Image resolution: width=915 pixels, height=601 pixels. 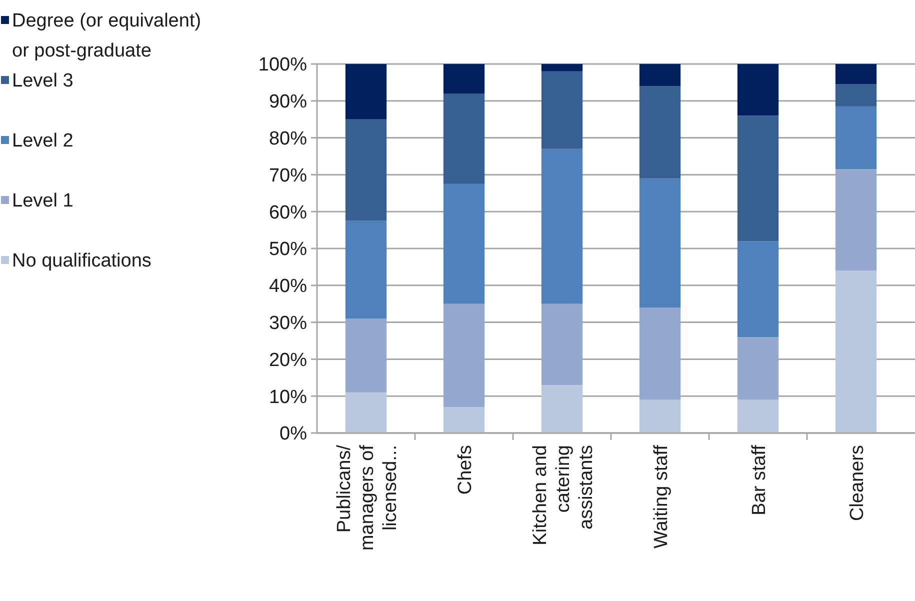 What do you see at coordinates (563, 495) in the screenshot?
I see `x-tick-label: Kitchen and catering assistants` at bounding box center [563, 495].